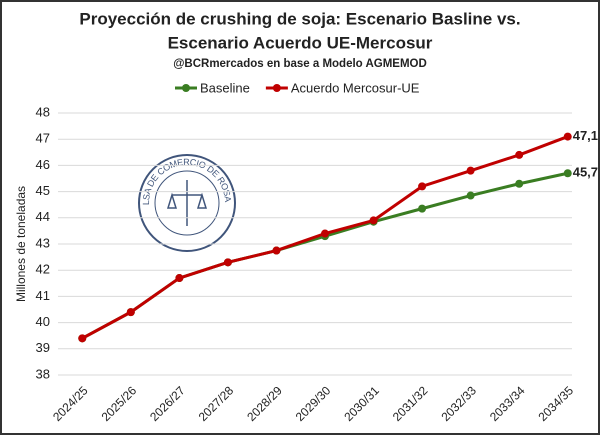  I want to click on logo-ring, so click(187, 203).